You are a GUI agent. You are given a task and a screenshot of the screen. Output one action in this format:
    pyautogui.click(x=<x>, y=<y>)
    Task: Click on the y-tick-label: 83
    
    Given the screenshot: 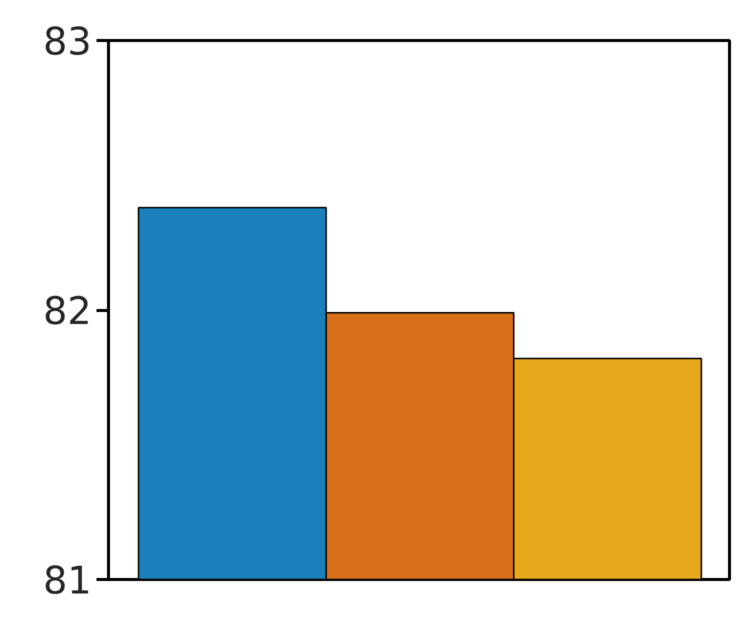 What is the action you would take?
    pyautogui.click(x=67, y=42)
    